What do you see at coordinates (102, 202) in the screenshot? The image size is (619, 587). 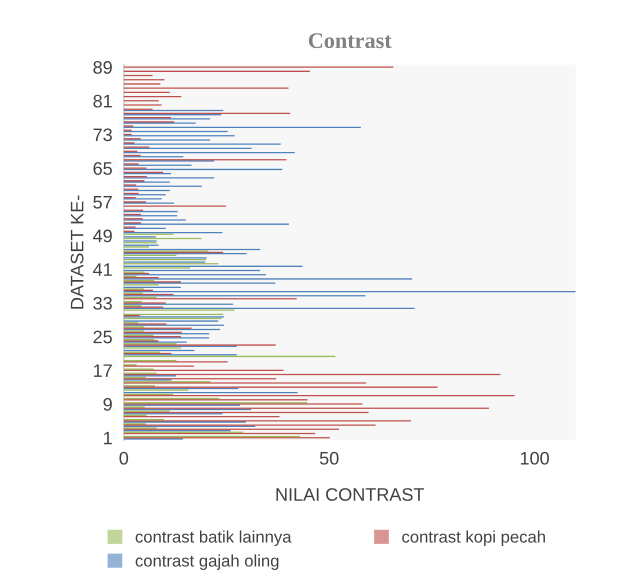 I see `y-tick-label: 57` at bounding box center [102, 202].